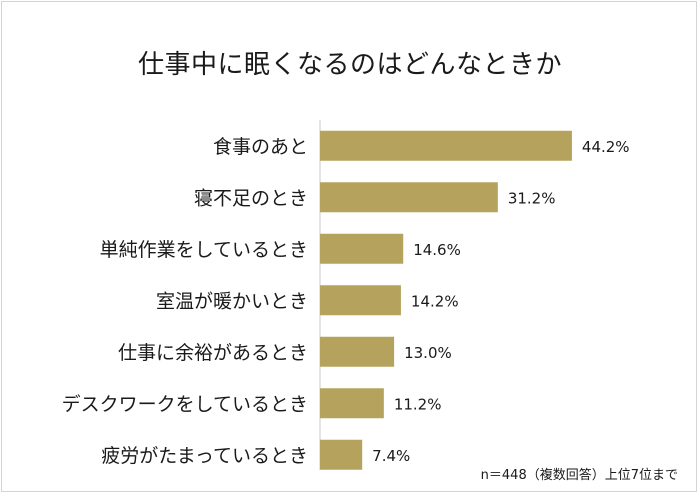 The image size is (700, 495). Describe the element at coordinates (391, 456) in the screenshot. I see `value-label: 7.4%` at that location.